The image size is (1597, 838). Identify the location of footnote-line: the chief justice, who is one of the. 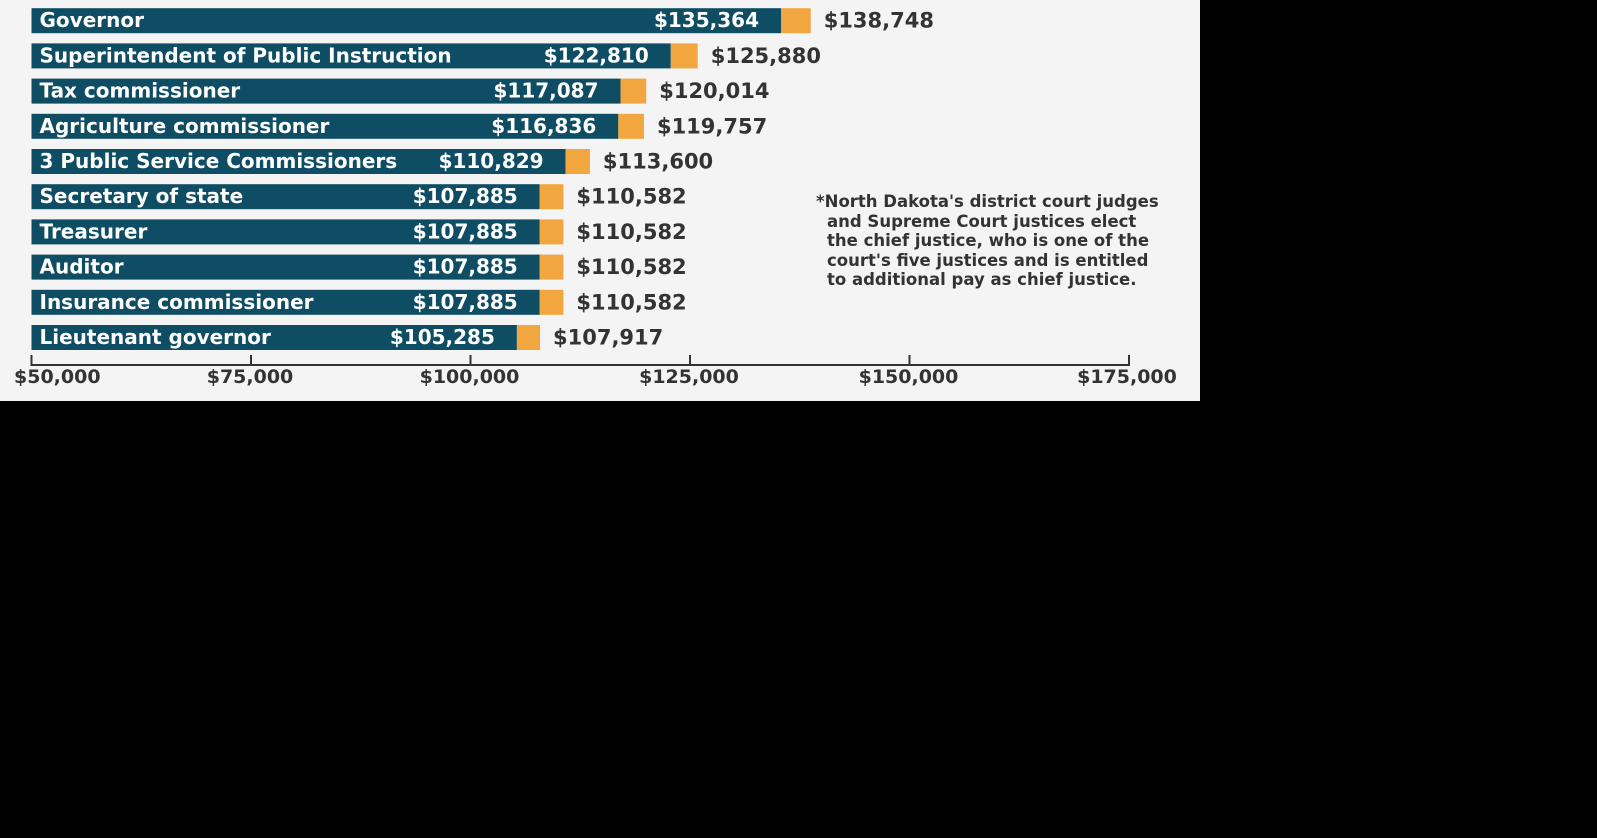
(988, 240).